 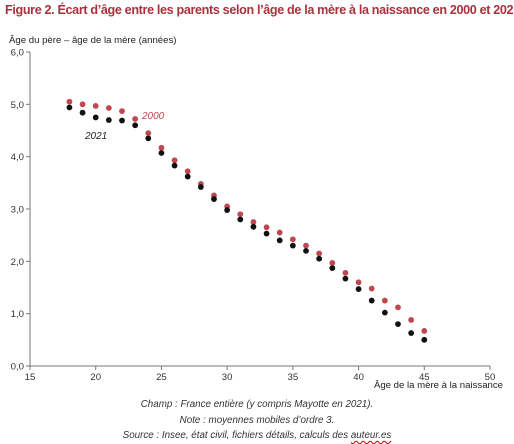 I want to click on x-tick-label: 30, so click(x=227, y=377).